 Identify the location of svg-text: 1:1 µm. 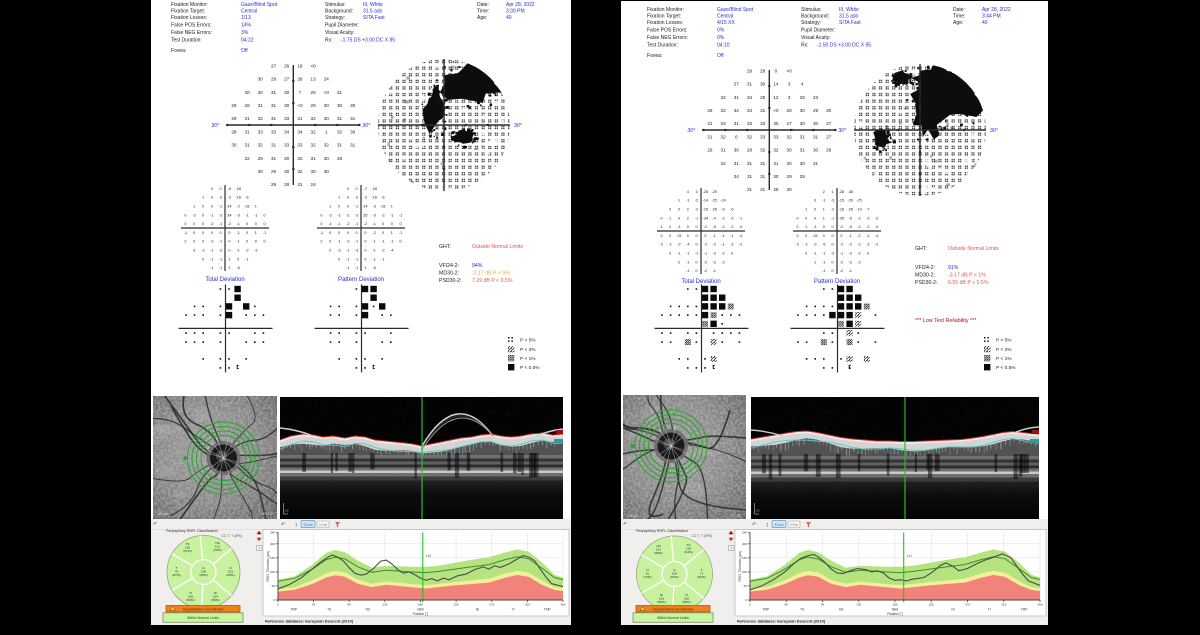
(308, 525).